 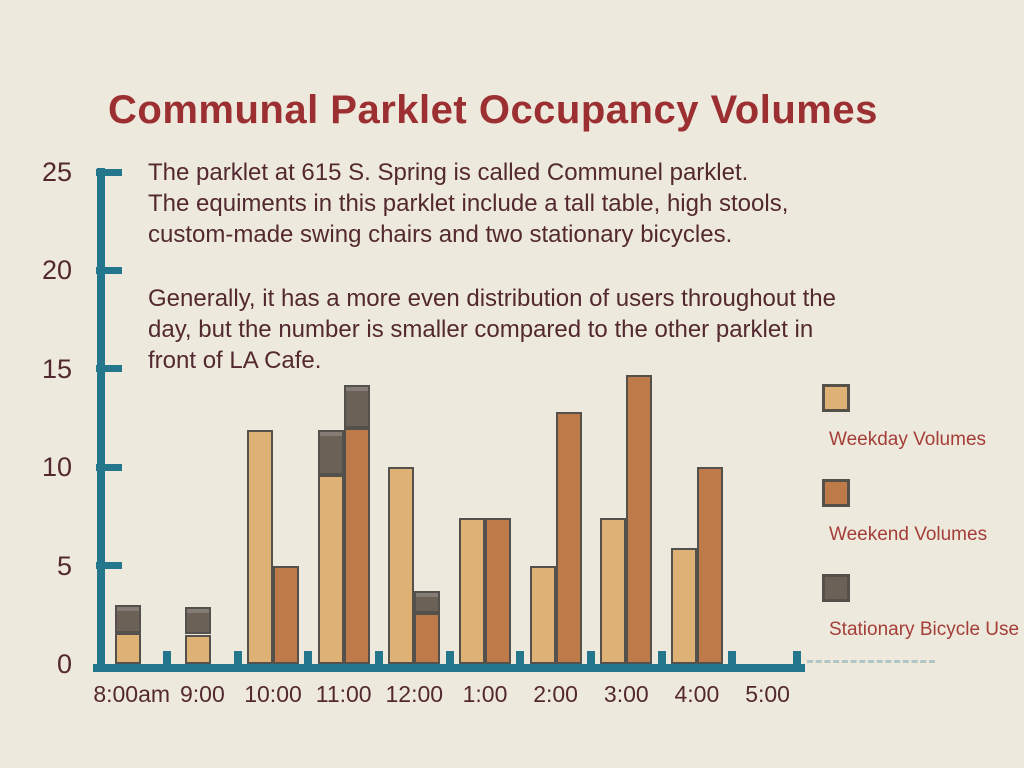 What do you see at coordinates (64, 664) in the screenshot?
I see `y-axis-label: 0` at bounding box center [64, 664].